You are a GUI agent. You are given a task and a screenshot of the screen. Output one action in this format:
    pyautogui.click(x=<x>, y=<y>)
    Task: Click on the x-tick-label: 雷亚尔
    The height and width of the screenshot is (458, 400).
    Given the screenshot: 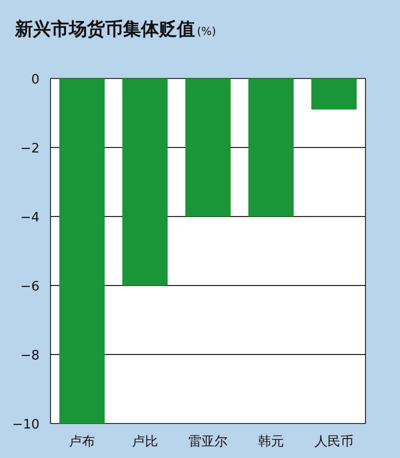 What is the action you would take?
    pyautogui.click(x=208, y=442)
    